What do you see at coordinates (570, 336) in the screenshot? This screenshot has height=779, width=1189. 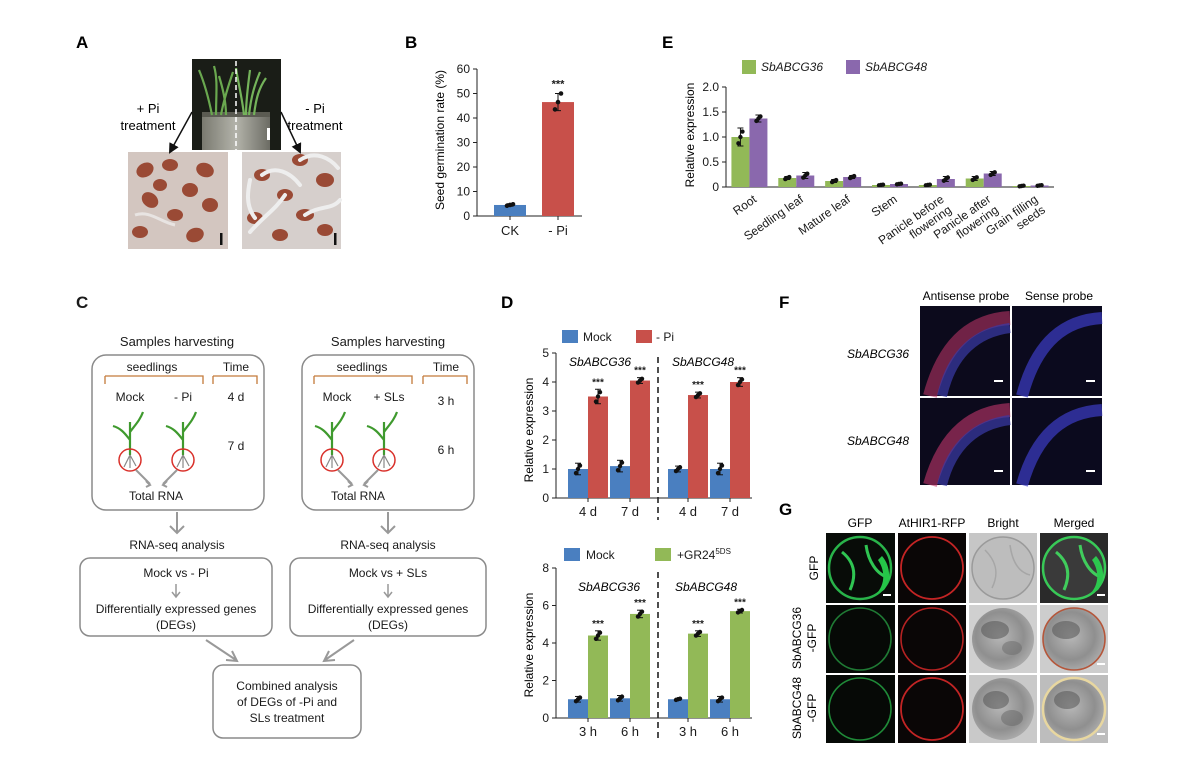 I see `chart-d1-legend-swatch` at bounding box center [570, 336].